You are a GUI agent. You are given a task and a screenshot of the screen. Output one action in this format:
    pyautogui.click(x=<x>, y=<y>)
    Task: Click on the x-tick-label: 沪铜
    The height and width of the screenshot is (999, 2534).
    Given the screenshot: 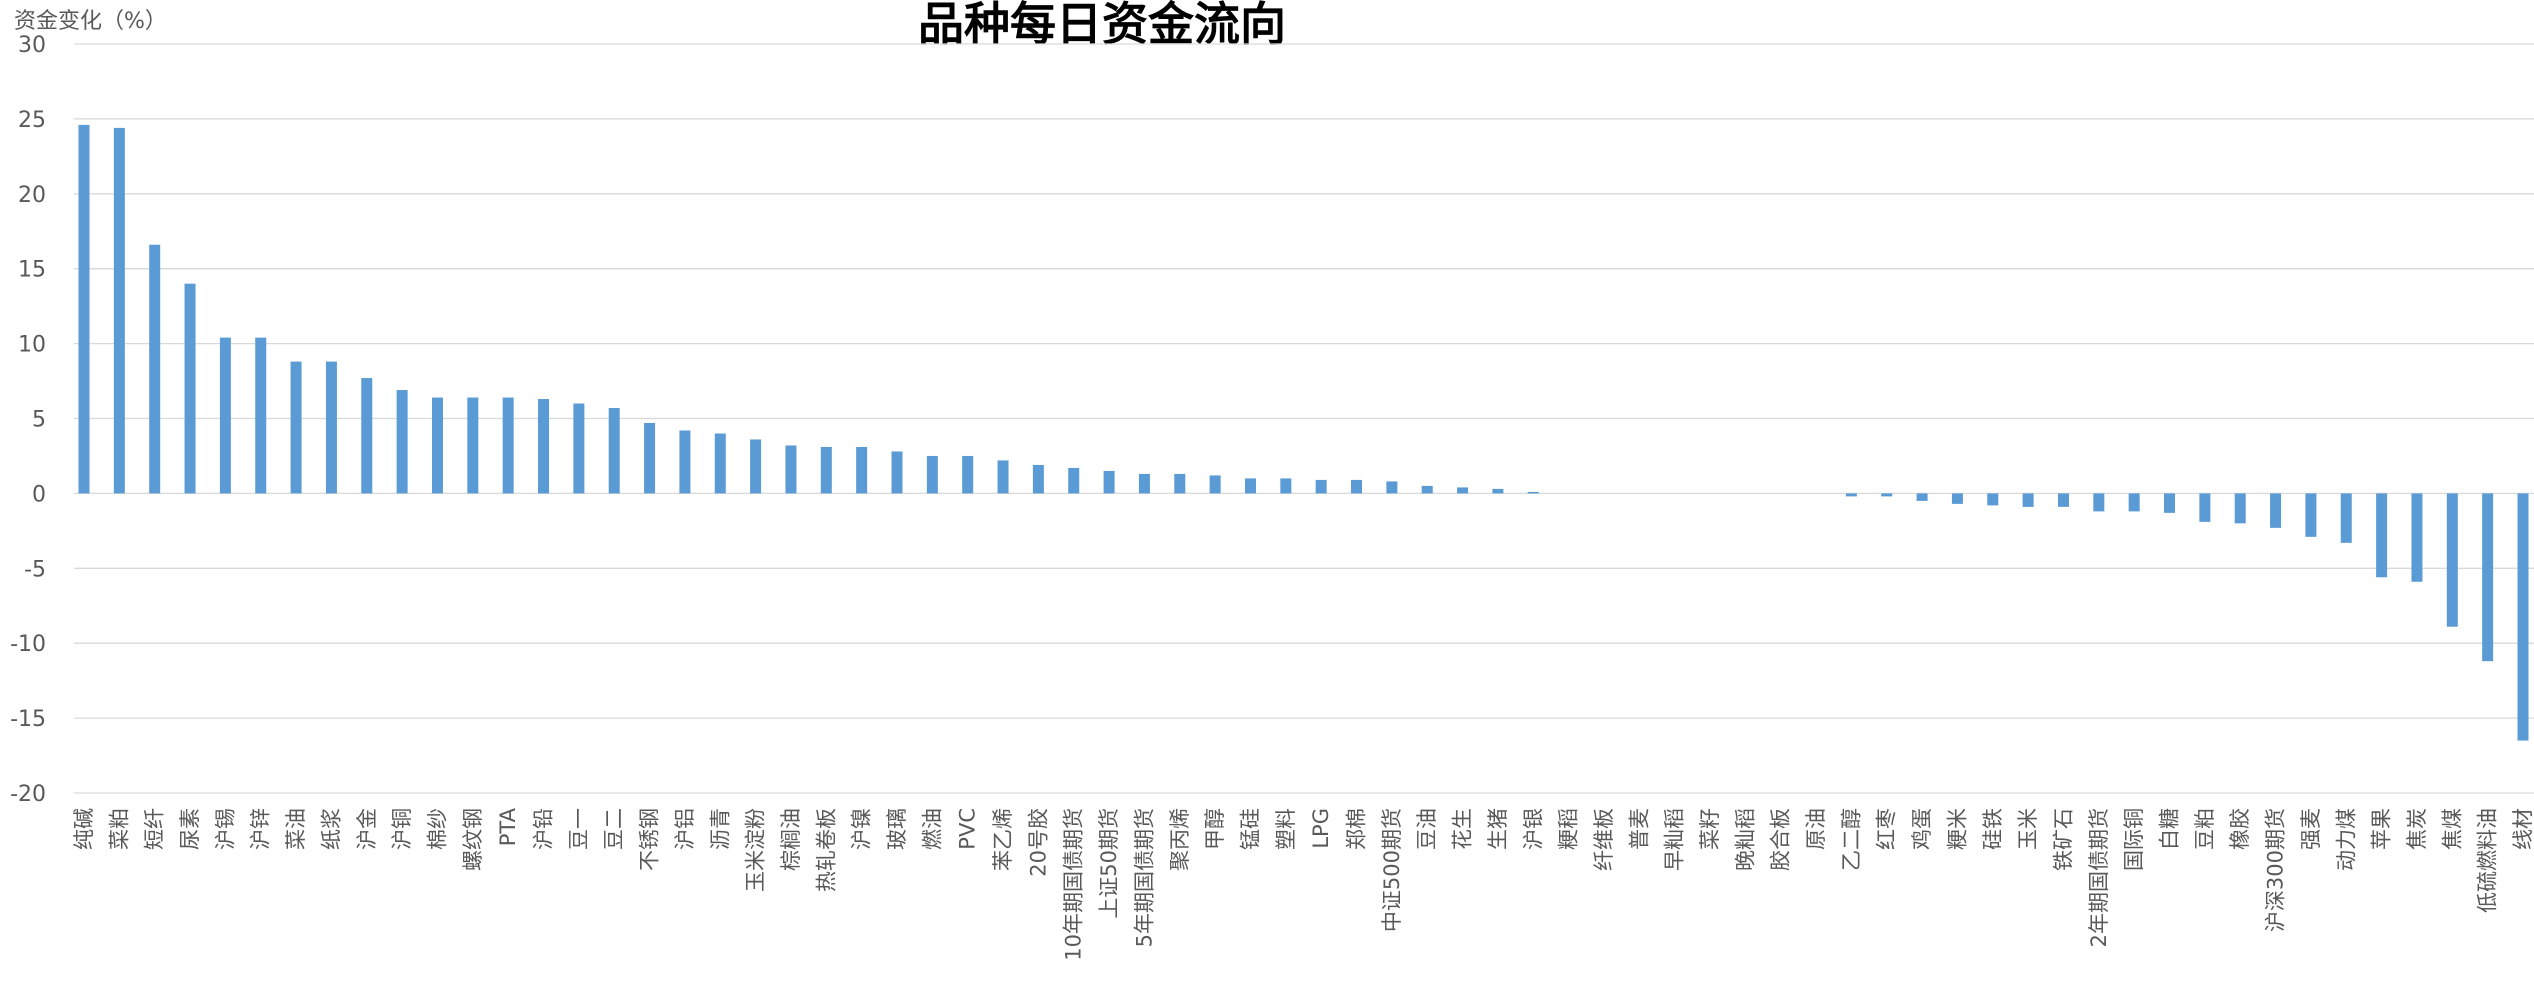 What is the action you would take?
    pyautogui.click(x=402, y=829)
    